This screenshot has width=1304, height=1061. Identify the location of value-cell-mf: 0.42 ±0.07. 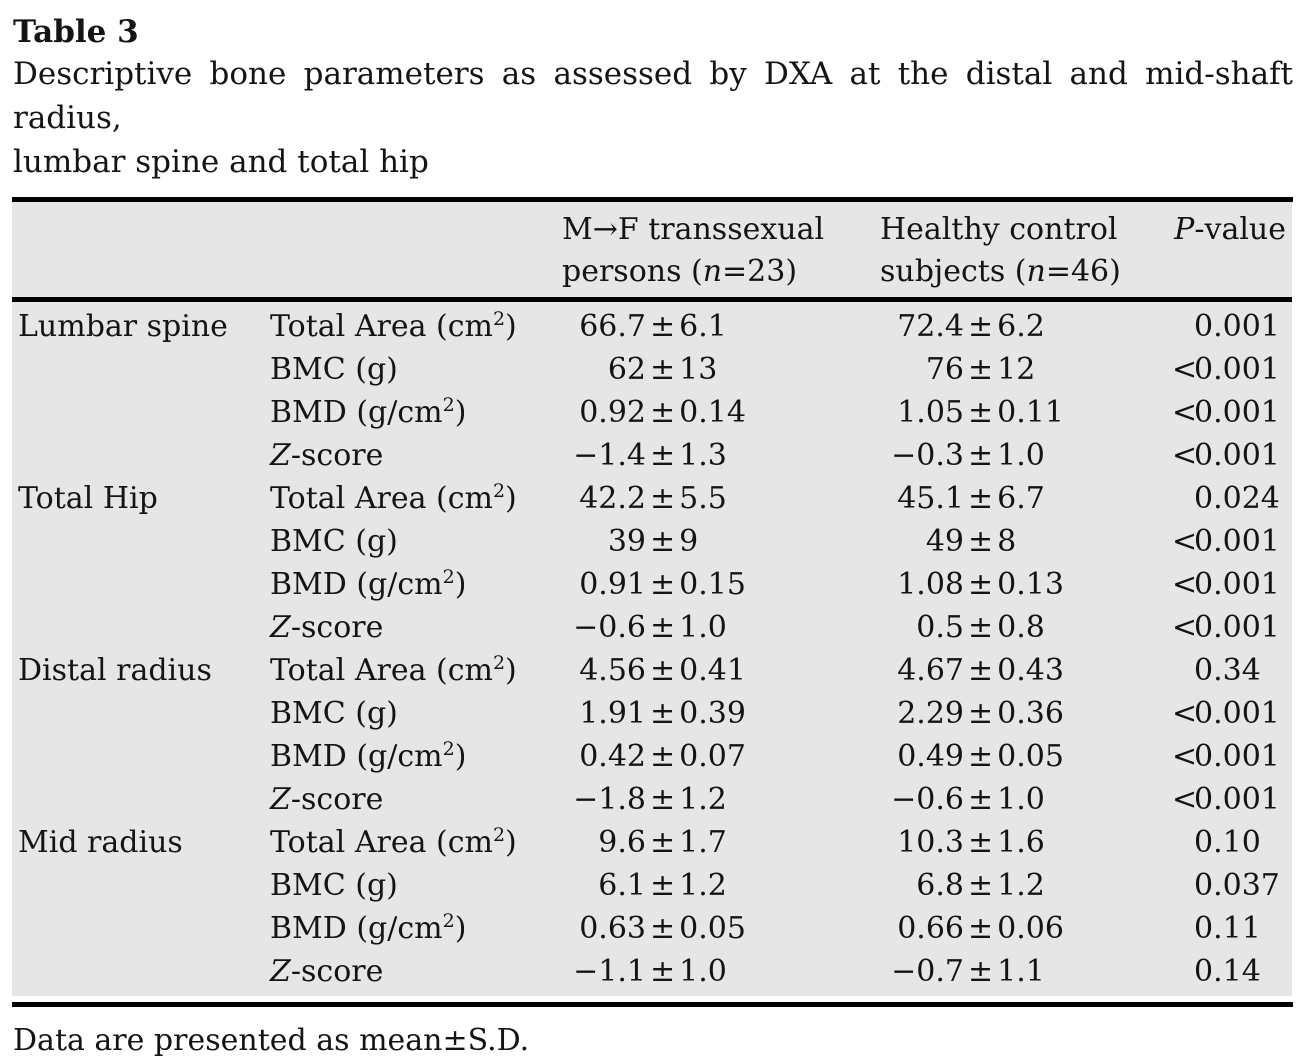
(662, 756).